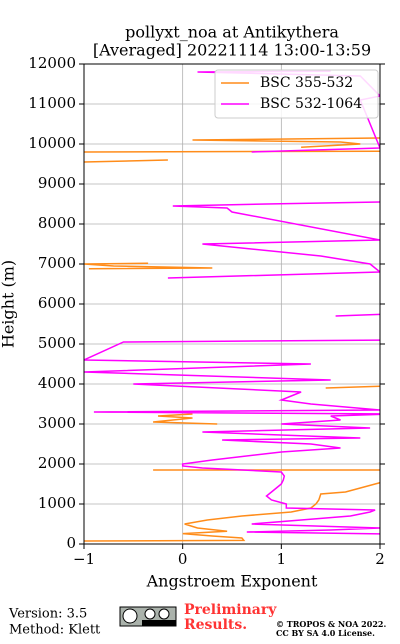 The height and width of the screenshot is (644, 400). I want to click on y-tick-label: 10000, so click(52, 143).